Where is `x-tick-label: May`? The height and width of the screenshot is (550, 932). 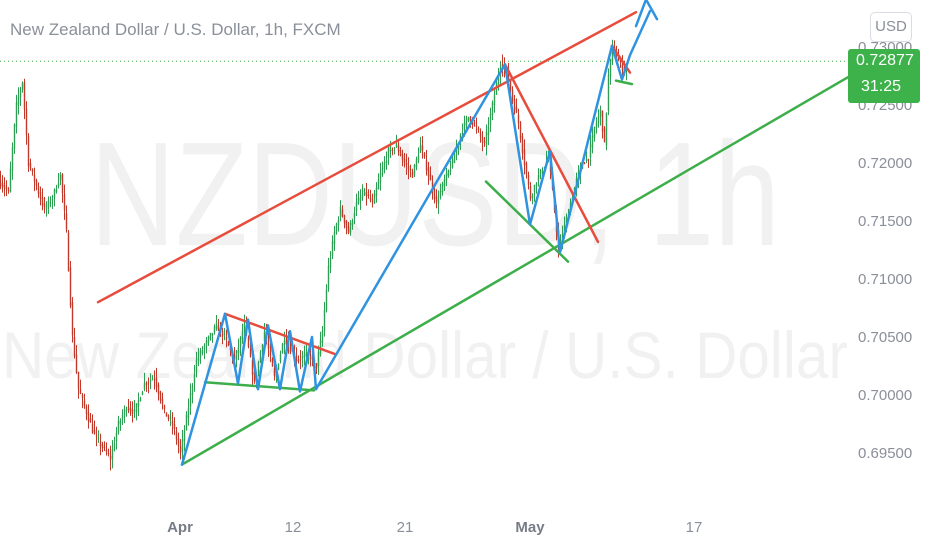 x-tick-label: May is located at coordinates (530, 527).